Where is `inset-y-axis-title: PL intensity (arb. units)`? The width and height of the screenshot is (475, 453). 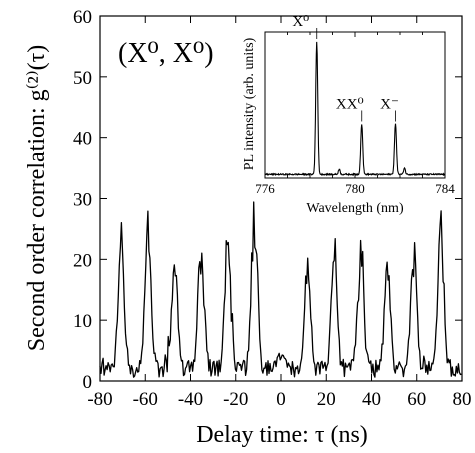
inset-y-axis-title: PL intensity (arb. units) is located at coordinates (249, 103).